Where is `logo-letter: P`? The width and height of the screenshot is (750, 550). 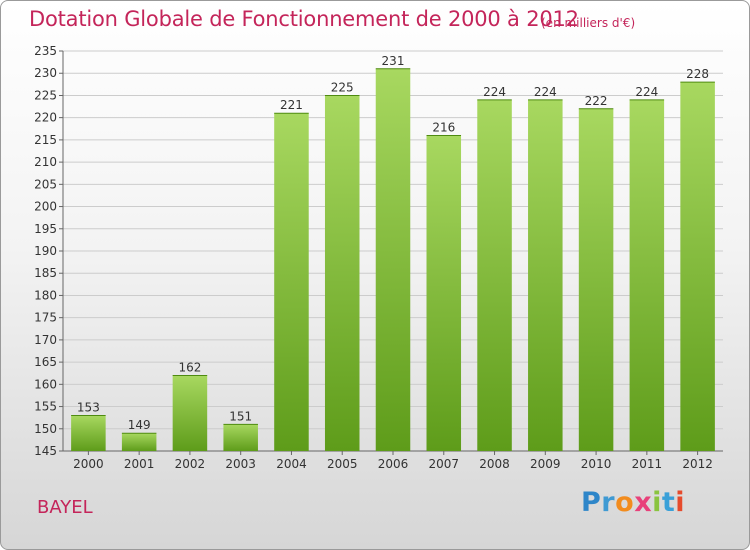 logo-letter: P is located at coordinates (591, 502).